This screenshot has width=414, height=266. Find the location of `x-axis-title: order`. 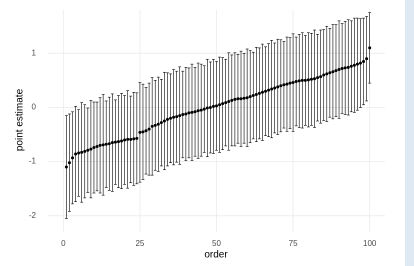

x-axis-title: order is located at coordinates (216, 255).